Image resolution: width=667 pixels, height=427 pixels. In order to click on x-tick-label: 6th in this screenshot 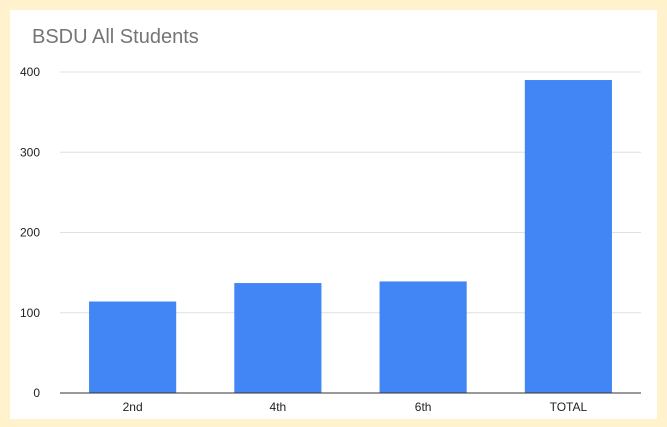, I will do `click(423, 407)`.